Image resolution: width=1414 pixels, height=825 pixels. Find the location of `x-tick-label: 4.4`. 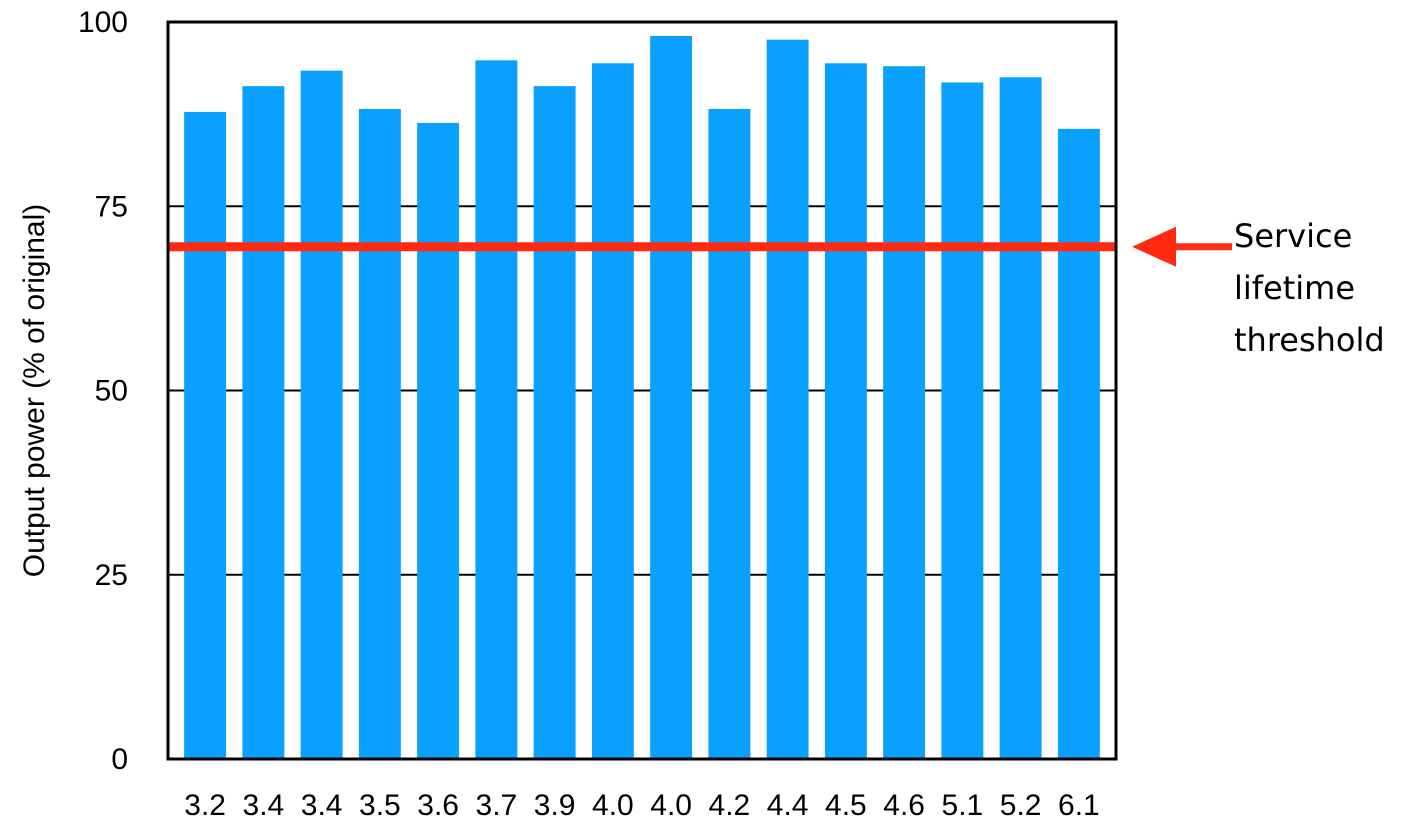

x-tick-label: 4.4 is located at coordinates (788, 805).